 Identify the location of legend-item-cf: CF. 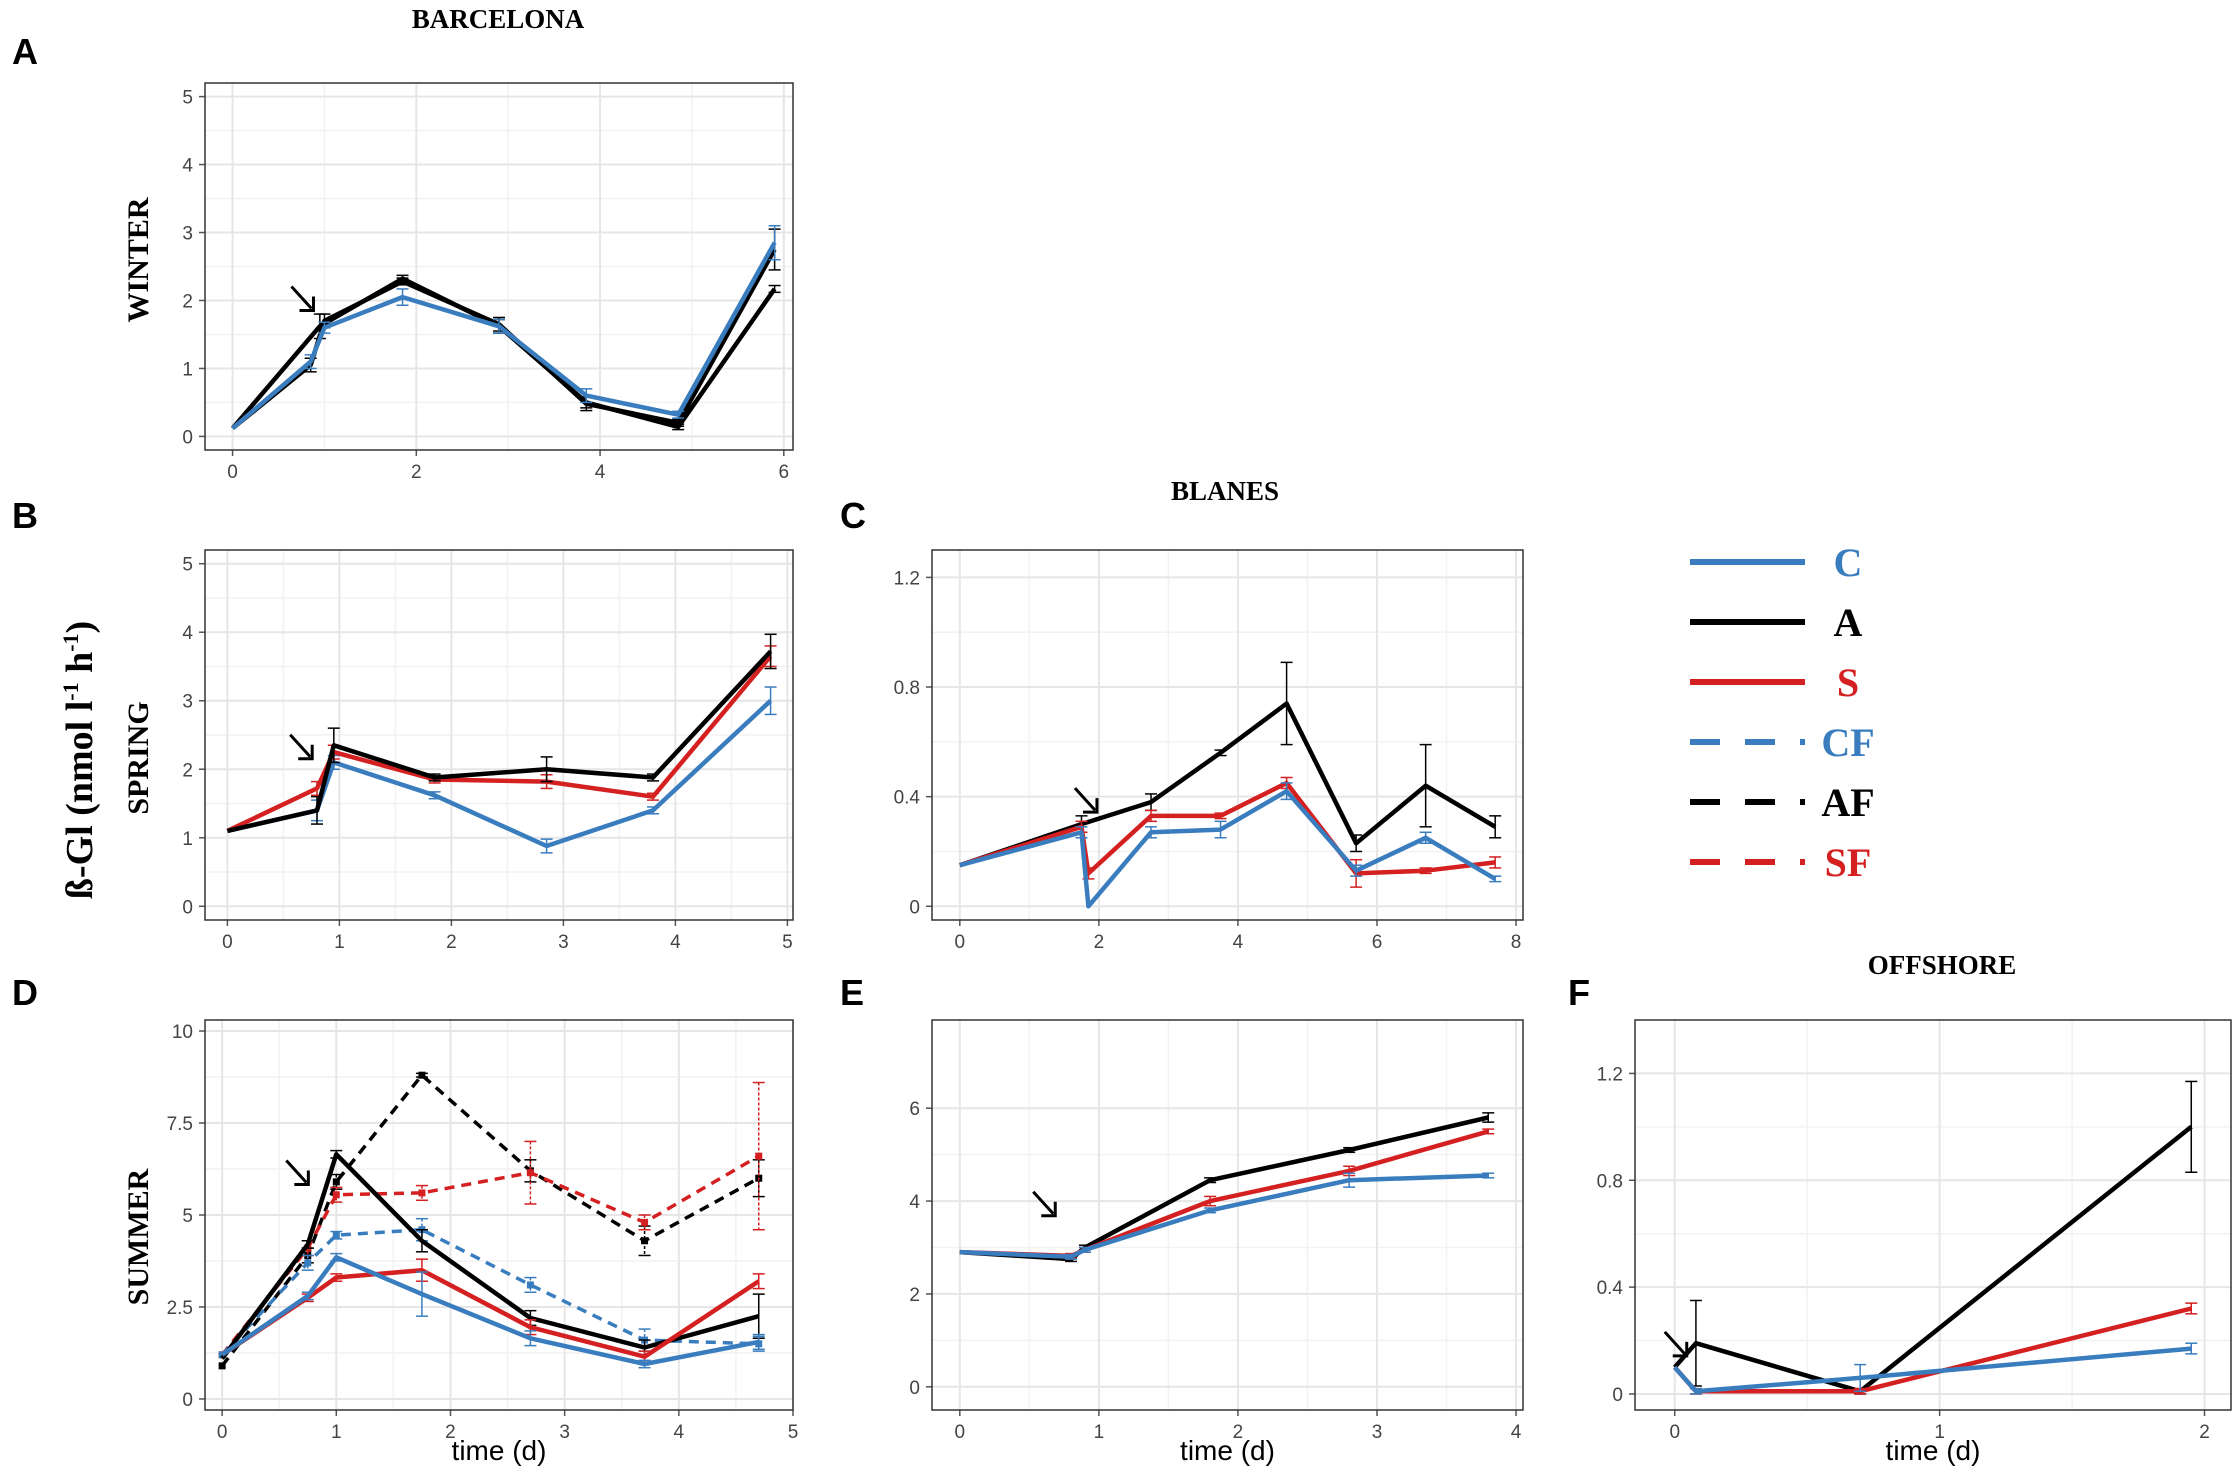
(1782, 742).